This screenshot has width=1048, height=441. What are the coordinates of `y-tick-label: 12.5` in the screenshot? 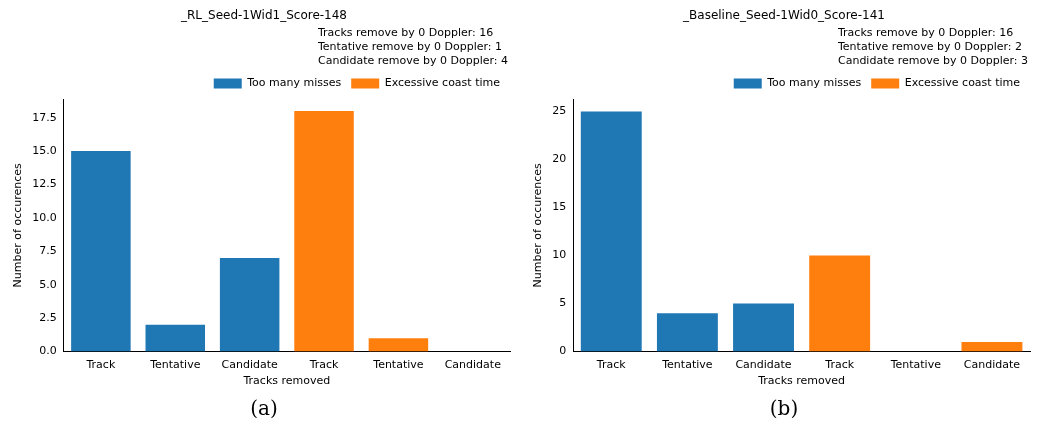 It's located at (44, 184).